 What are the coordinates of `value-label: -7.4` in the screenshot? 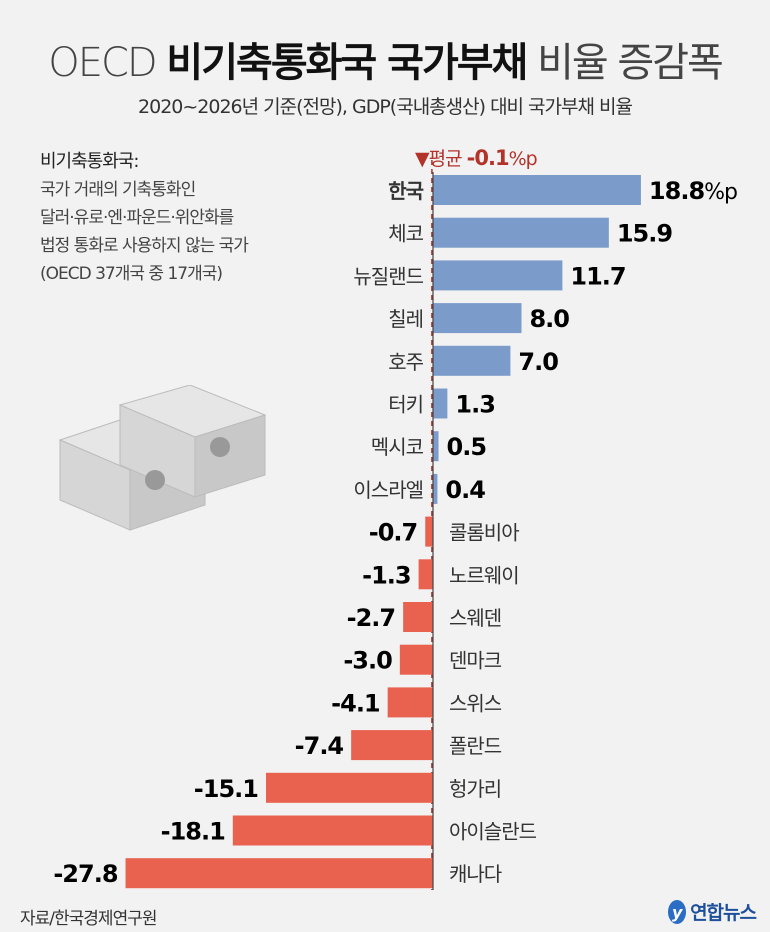 It's located at (319, 746).